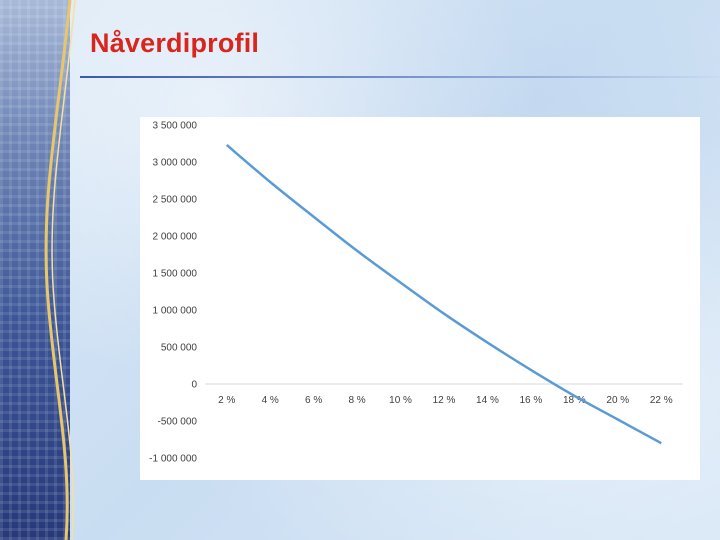 This screenshot has height=540, width=720. Describe the element at coordinates (194, 385) in the screenshot. I see `y-tick-label: 0` at that location.